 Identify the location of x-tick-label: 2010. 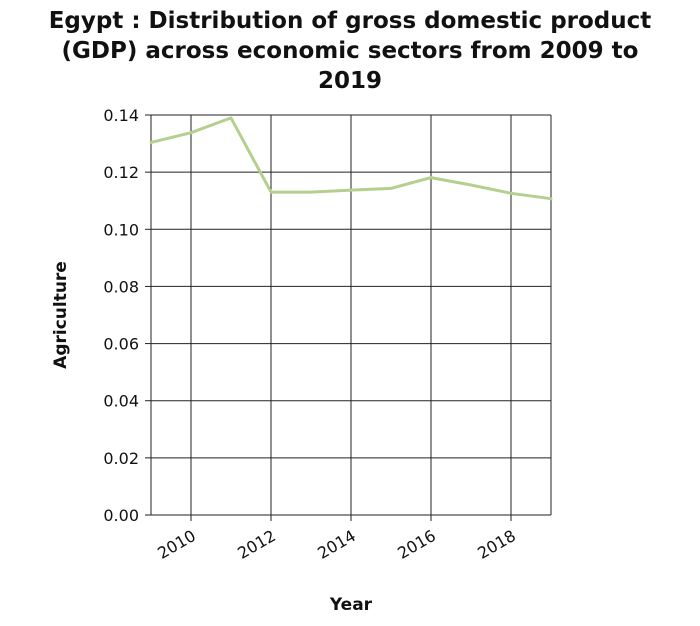
(176, 544).